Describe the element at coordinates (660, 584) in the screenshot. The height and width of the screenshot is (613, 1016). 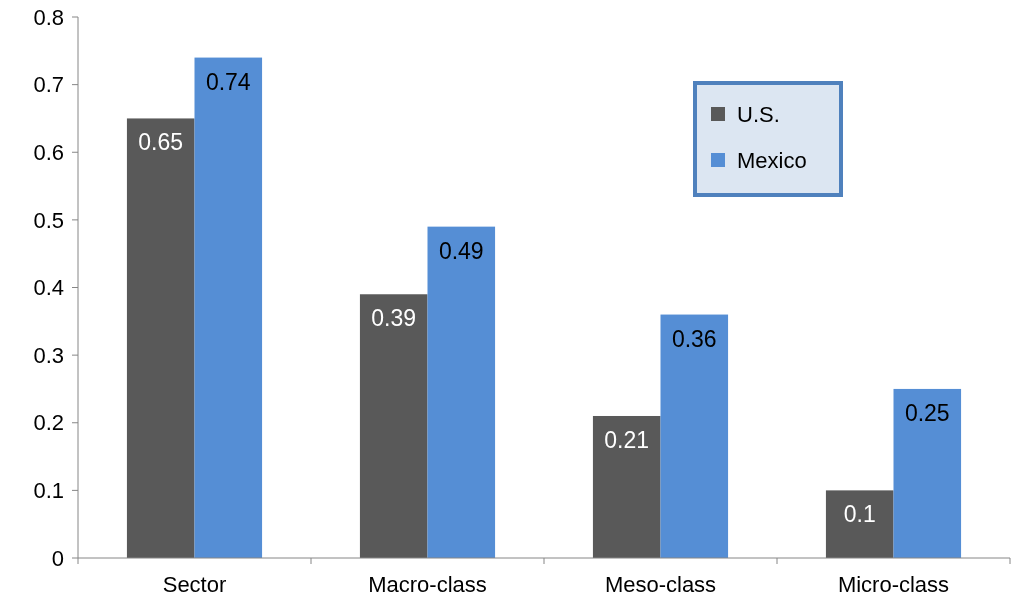
I see `x-tick-label: Meso-class` at that location.